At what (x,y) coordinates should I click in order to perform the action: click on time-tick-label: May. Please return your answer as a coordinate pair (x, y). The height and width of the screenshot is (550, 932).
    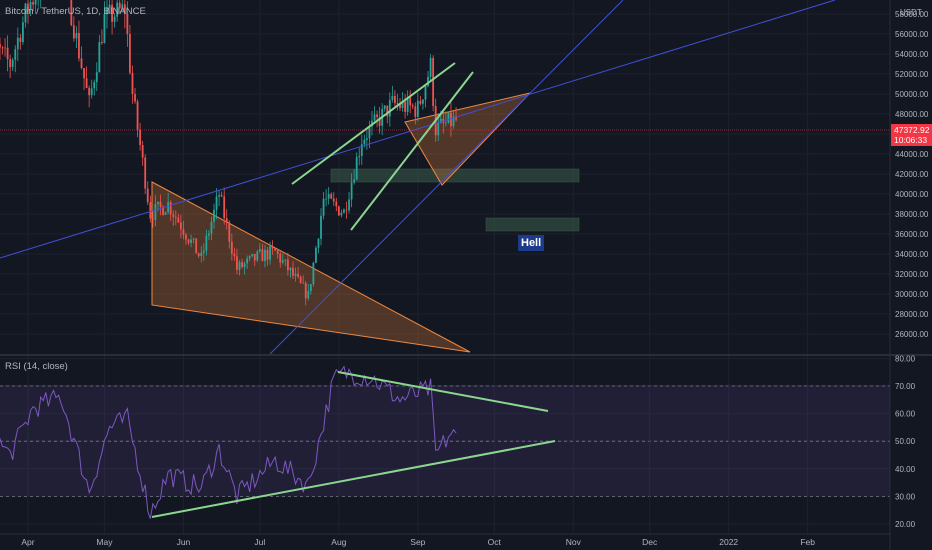
    Looking at the image, I should click on (104, 542).